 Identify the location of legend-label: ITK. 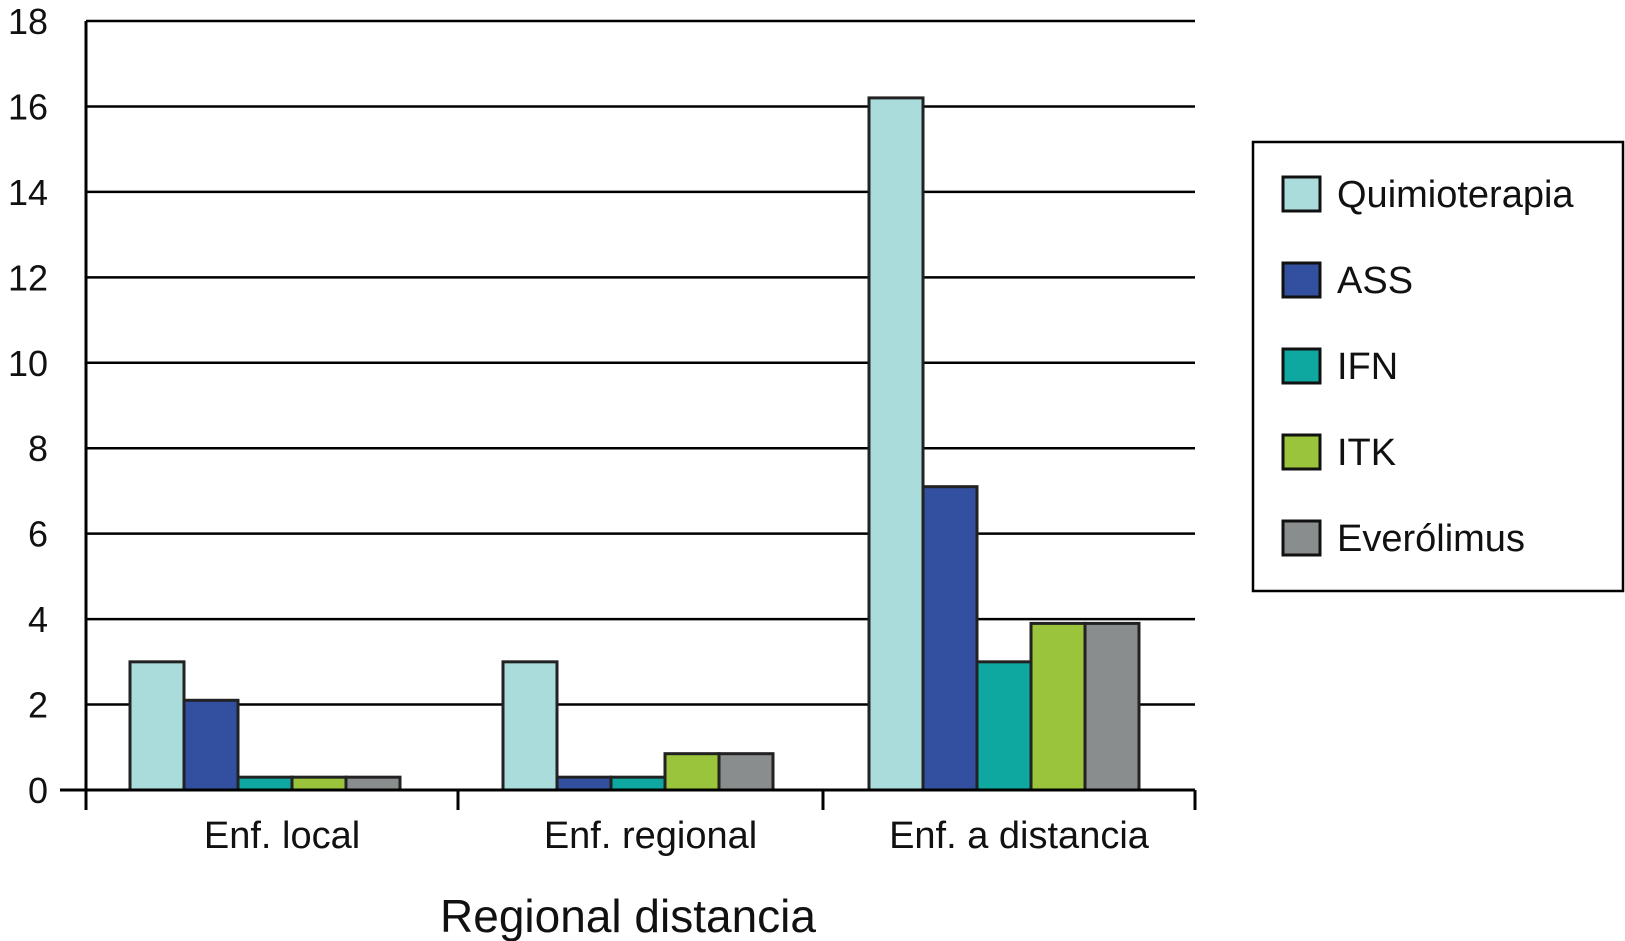
(1366, 453).